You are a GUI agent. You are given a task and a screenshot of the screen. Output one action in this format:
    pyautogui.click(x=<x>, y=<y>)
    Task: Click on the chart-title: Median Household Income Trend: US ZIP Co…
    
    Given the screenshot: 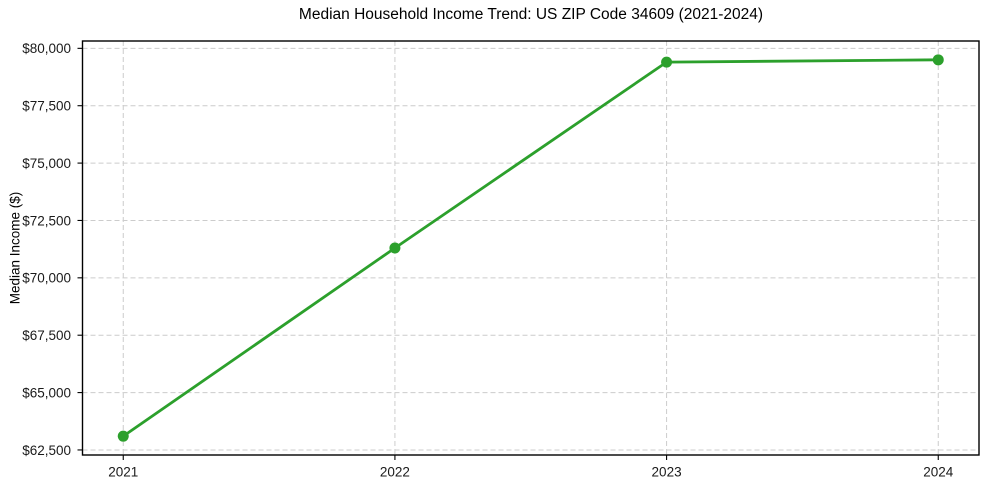 What is the action you would take?
    pyautogui.click(x=531, y=14)
    